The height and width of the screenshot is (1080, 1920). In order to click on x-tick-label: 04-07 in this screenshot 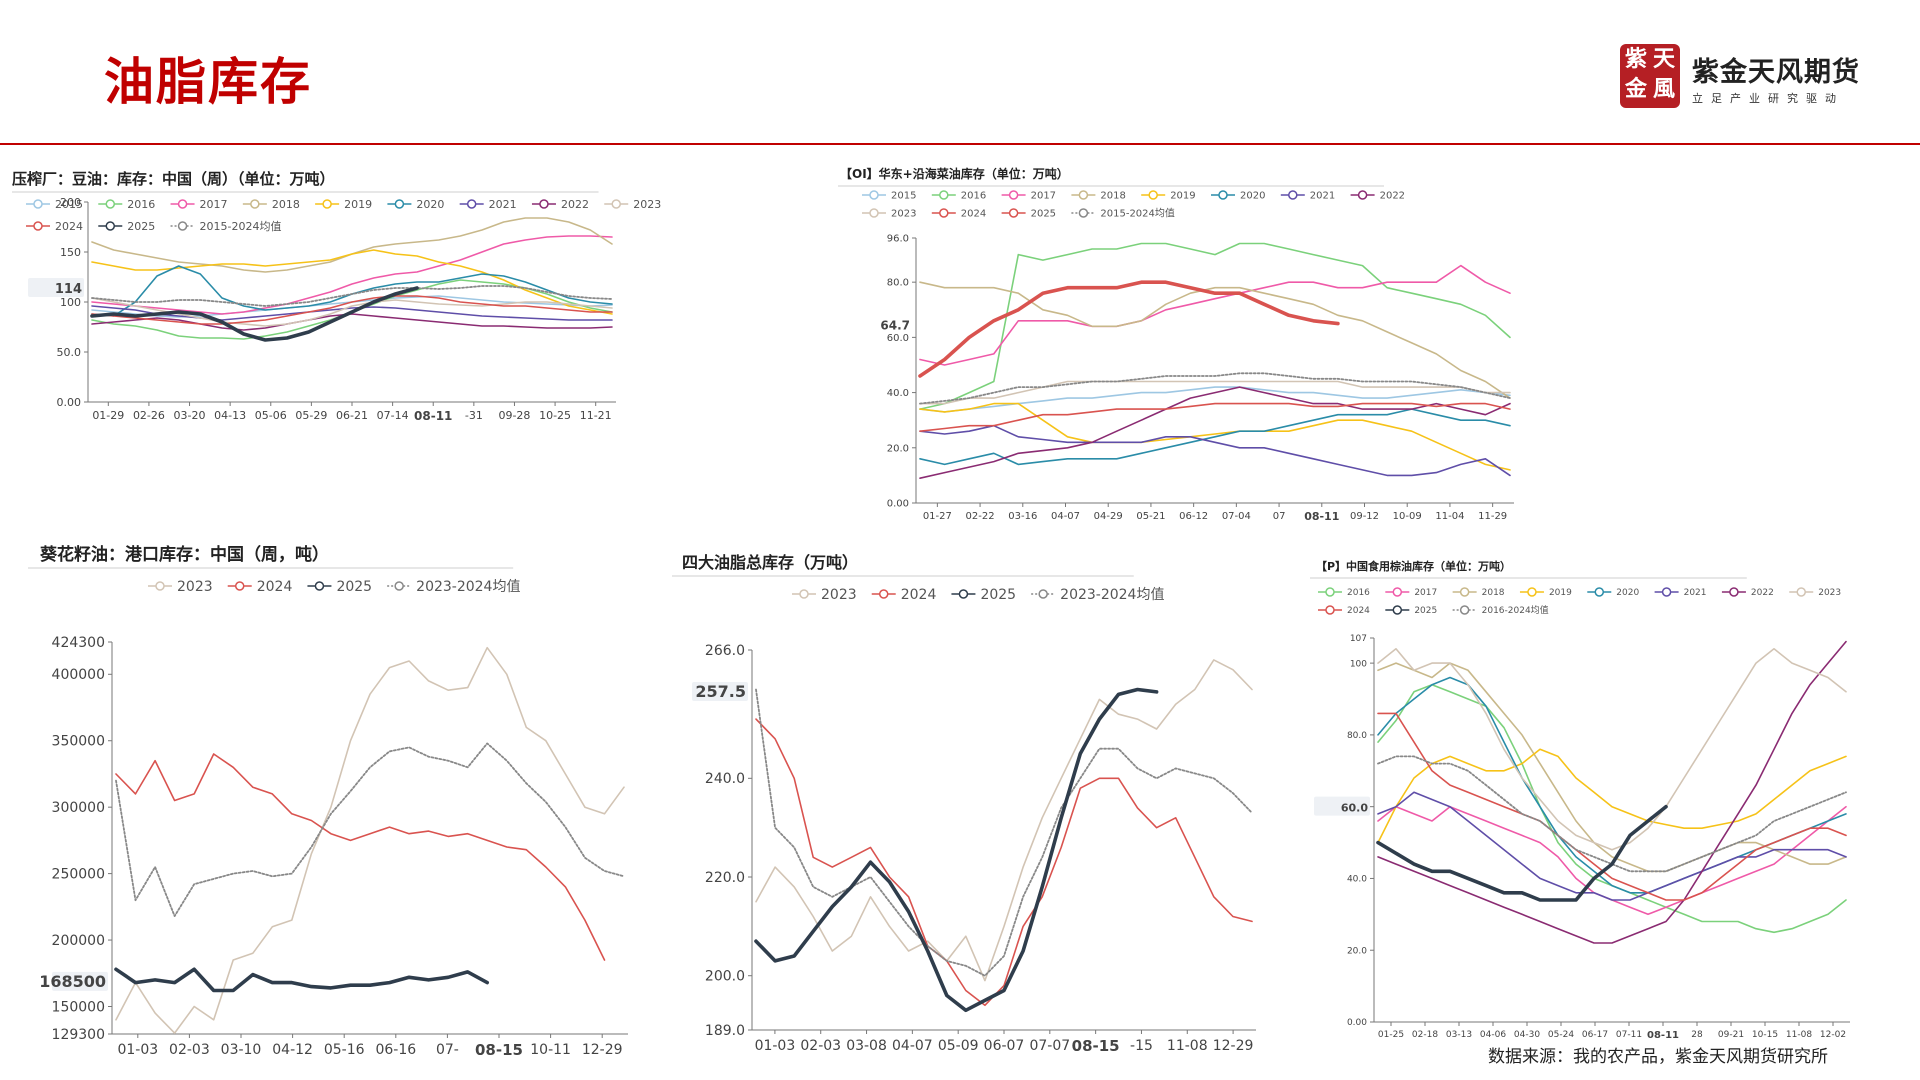, I will do `click(912, 1046)`.